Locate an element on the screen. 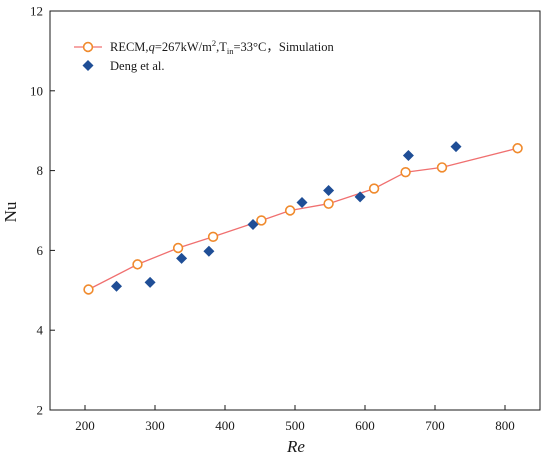  x-tick-label: 800 is located at coordinates (505, 425).